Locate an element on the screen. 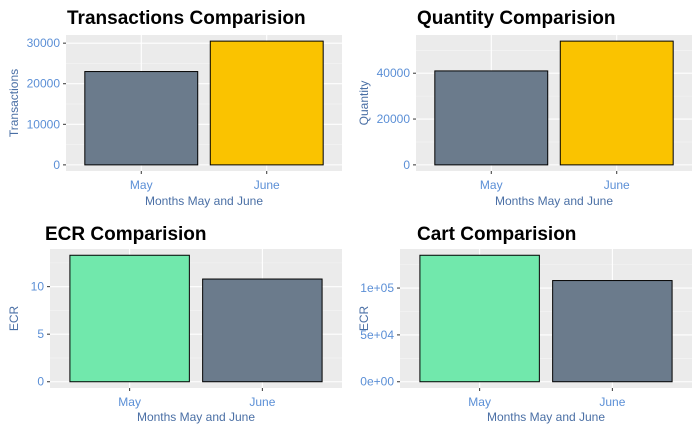 This screenshot has height=432, width=700. chart-title: Cart Comparision is located at coordinates (496, 234).